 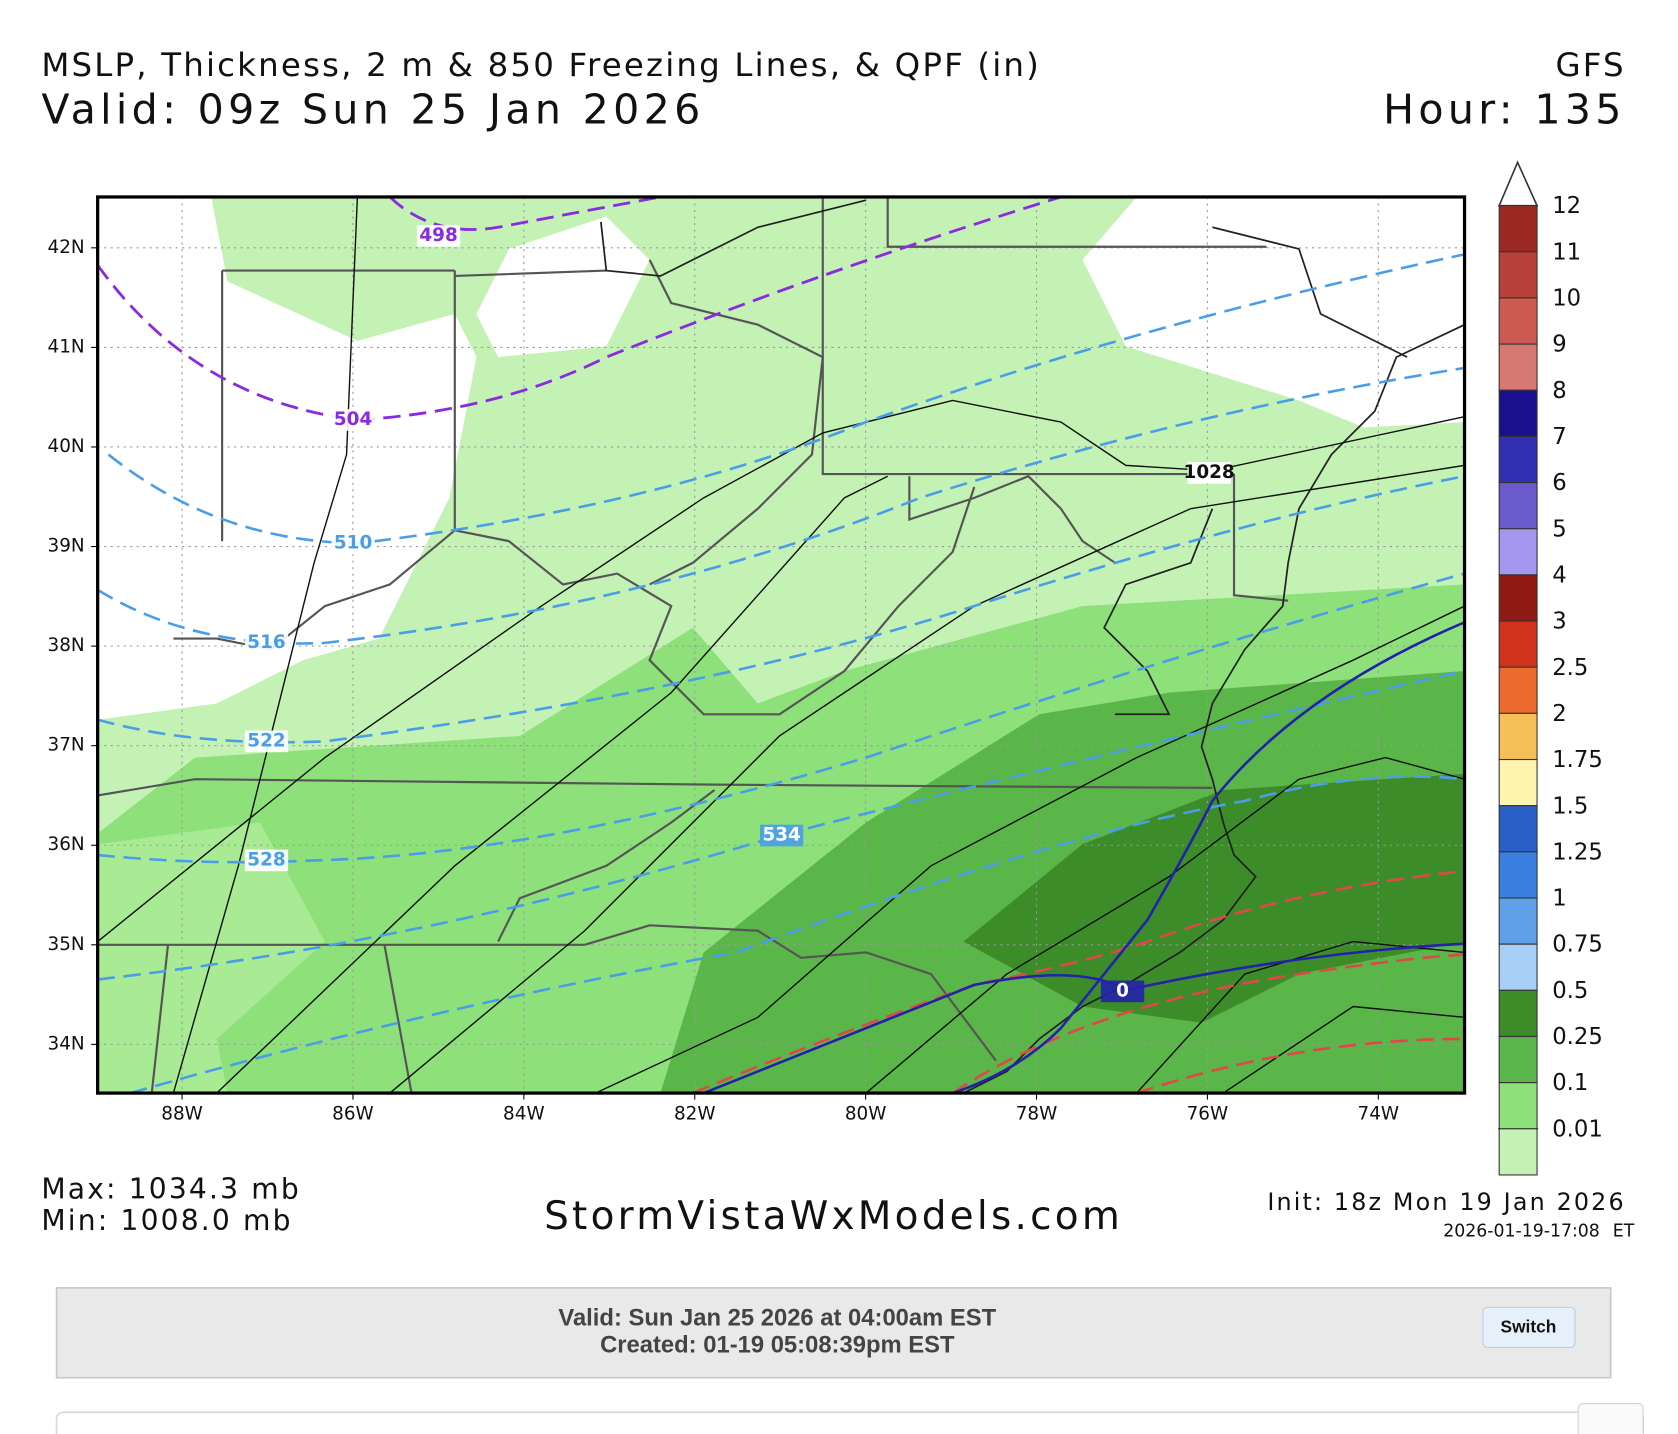 I want to click on lon-label: 78W, so click(x=1037, y=1114).